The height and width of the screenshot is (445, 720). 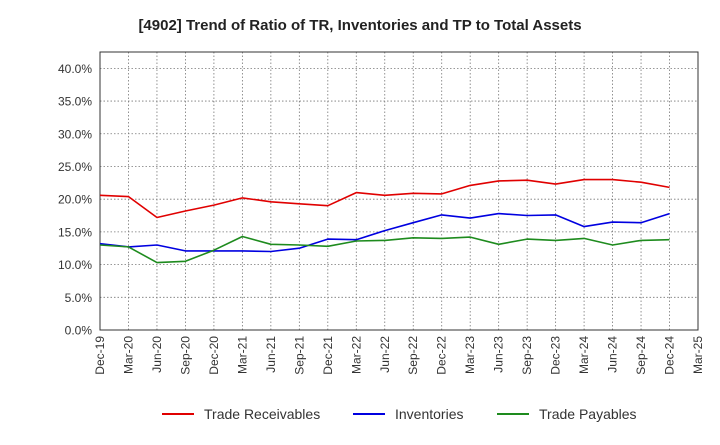 I want to click on x-tick-label: Dec-22, so click(x=442, y=355).